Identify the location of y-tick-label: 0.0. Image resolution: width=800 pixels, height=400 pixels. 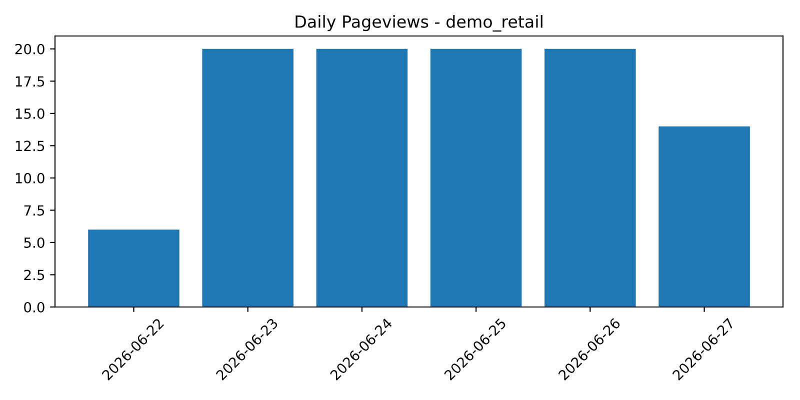
(34, 307).